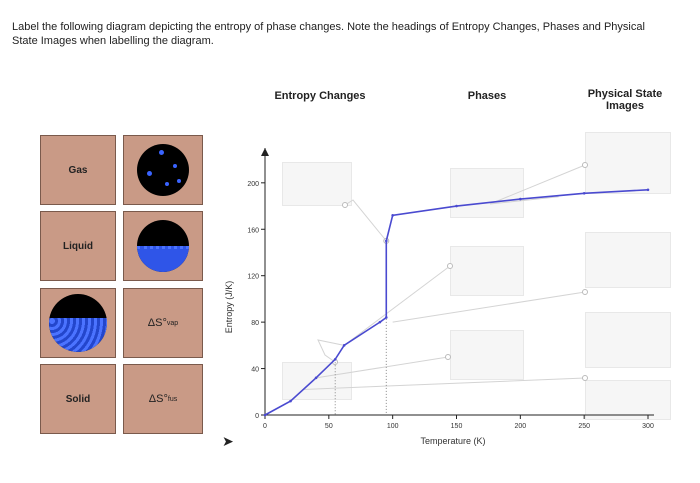  Describe the element at coordinates (172, 399) in the screenshot. I see `delta-s-fus-subscript: fus` at that location.